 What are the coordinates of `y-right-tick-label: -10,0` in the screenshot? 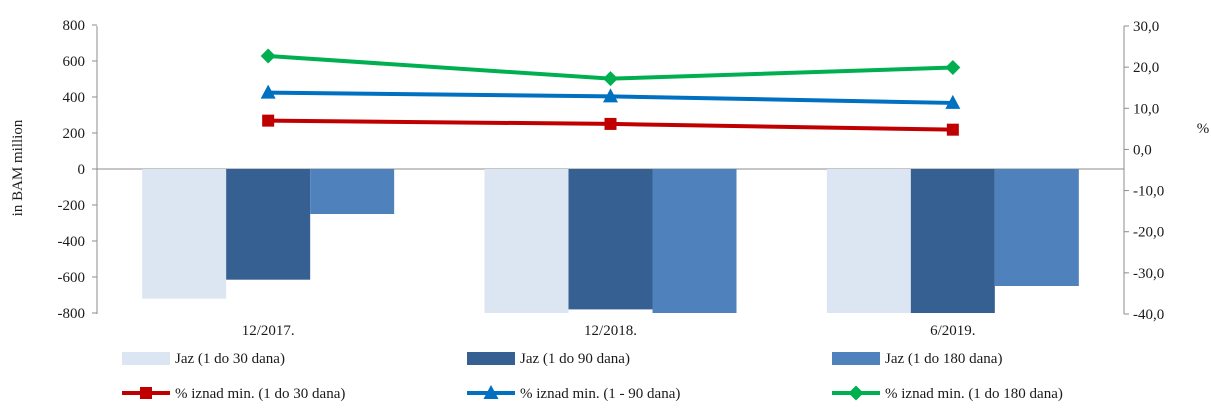 It's located at (1148, 192).